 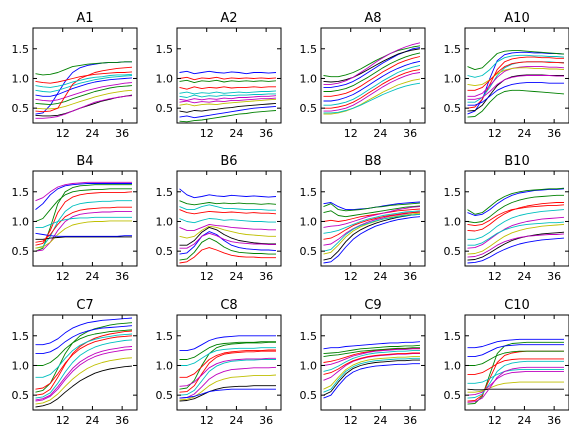 I want to click on panel-title: A1, so click(x=84, y=18).